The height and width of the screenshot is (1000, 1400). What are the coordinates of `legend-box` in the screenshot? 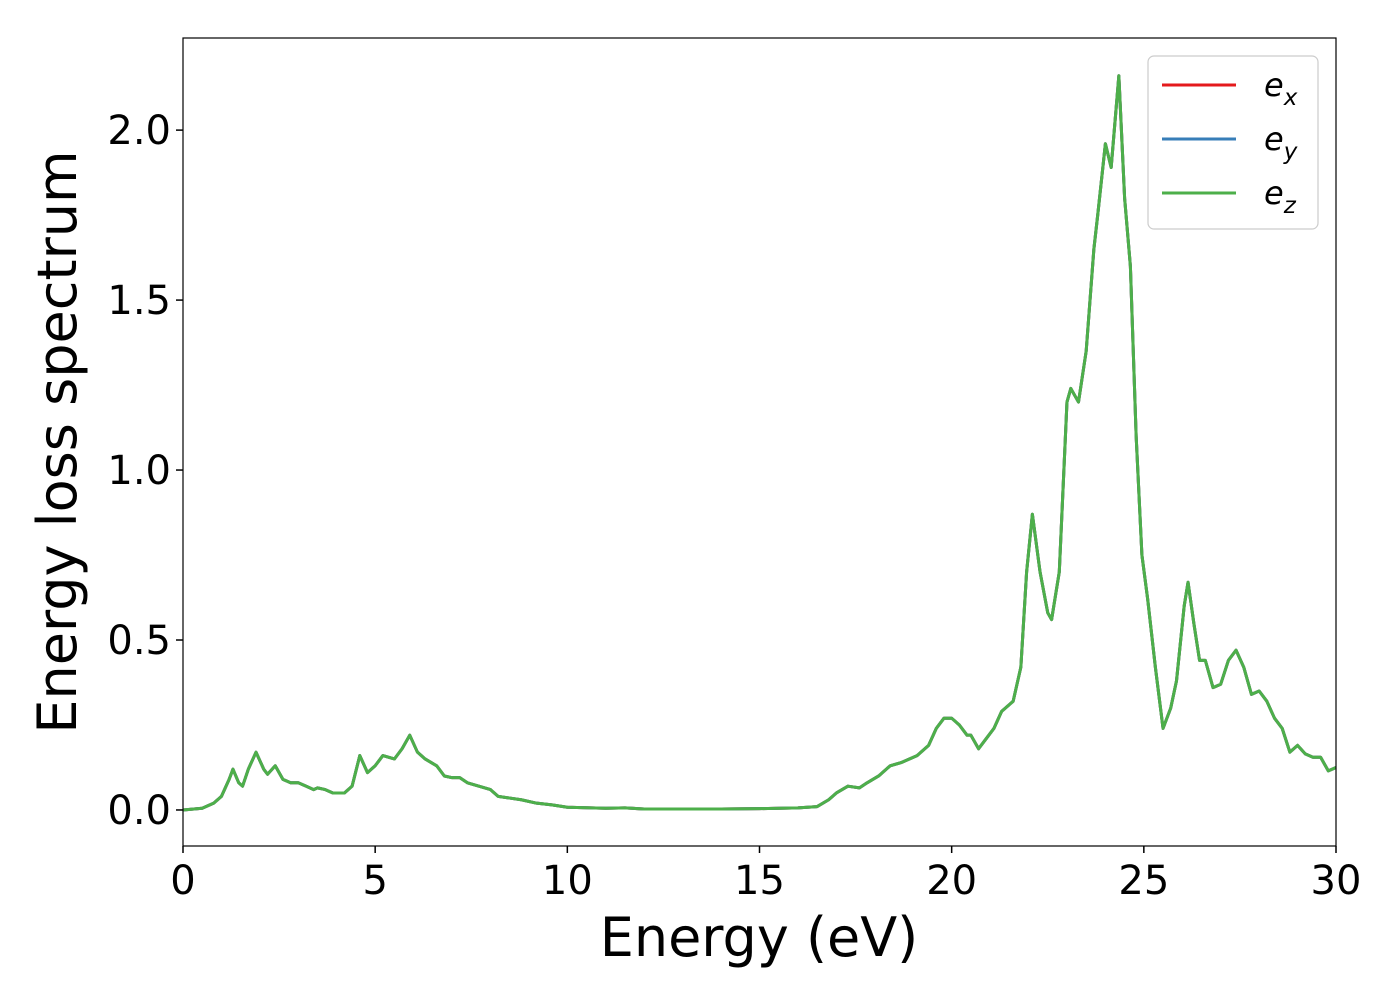 It's located at (1233, 142).